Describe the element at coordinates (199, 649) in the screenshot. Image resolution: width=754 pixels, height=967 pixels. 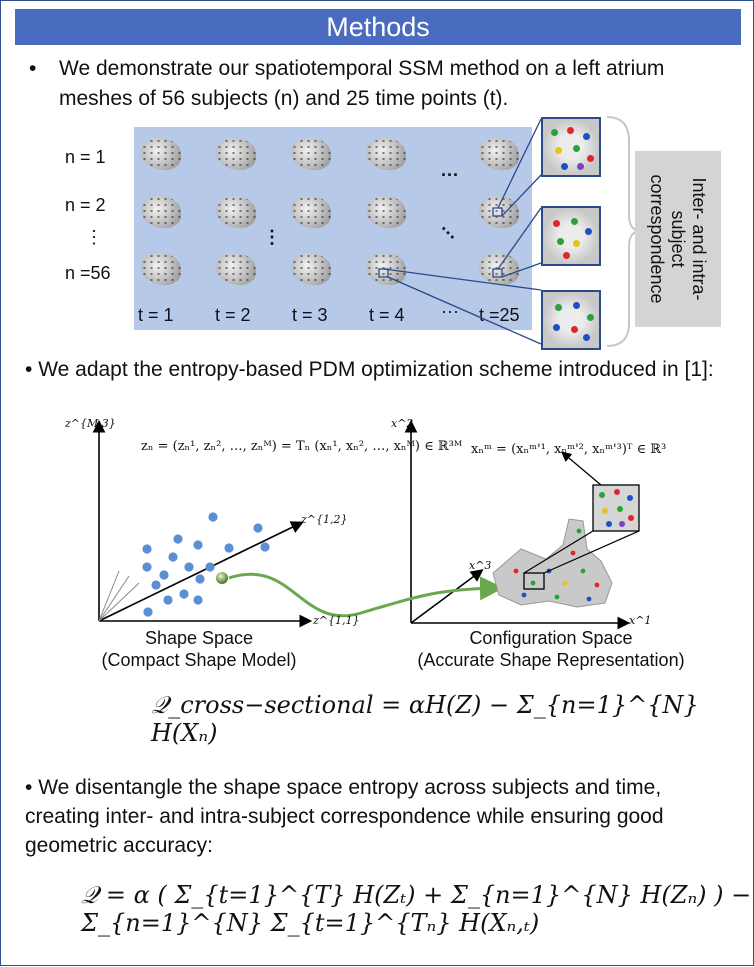
I see `caption-shape-space: Shape Space (Compact Shape Model)` at that location.